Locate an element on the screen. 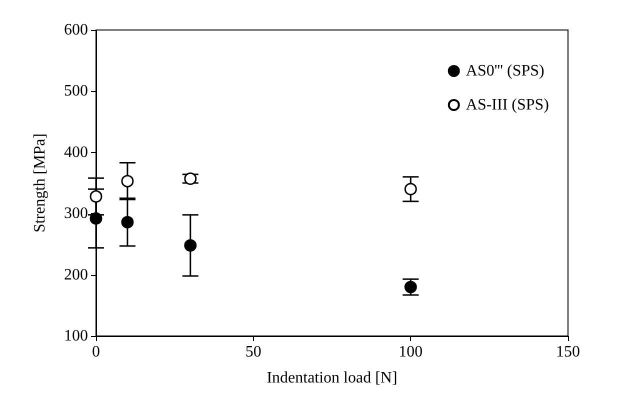 Image resolution: width=624 pixels, height=420 pixels. x-tick-label: 150 is located at coordinates (568, 352).